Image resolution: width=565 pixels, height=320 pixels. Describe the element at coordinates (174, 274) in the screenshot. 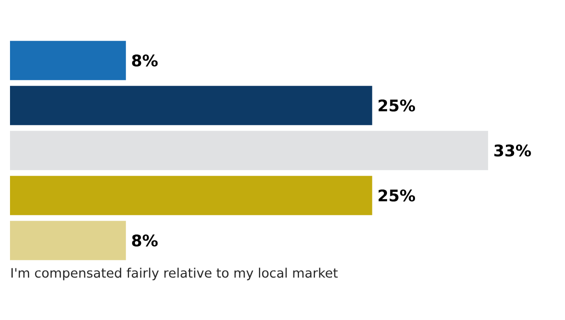

I see `x-axis-title: I'm compensated fairly relative to my local market` at that location.